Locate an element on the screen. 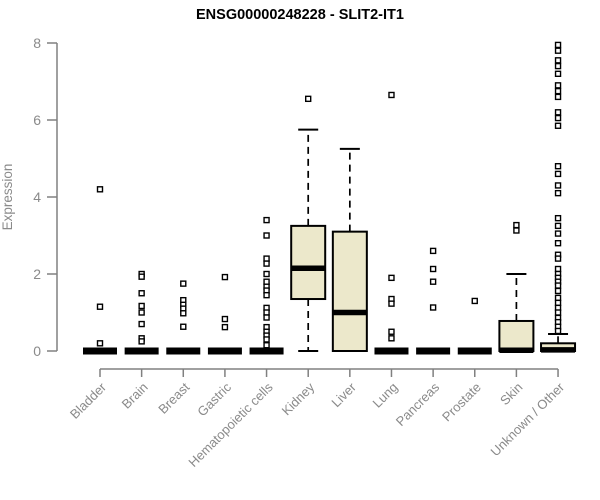 The height and width of the screenshot is (500, 600). box-liver is located at coordinates (349, 291).